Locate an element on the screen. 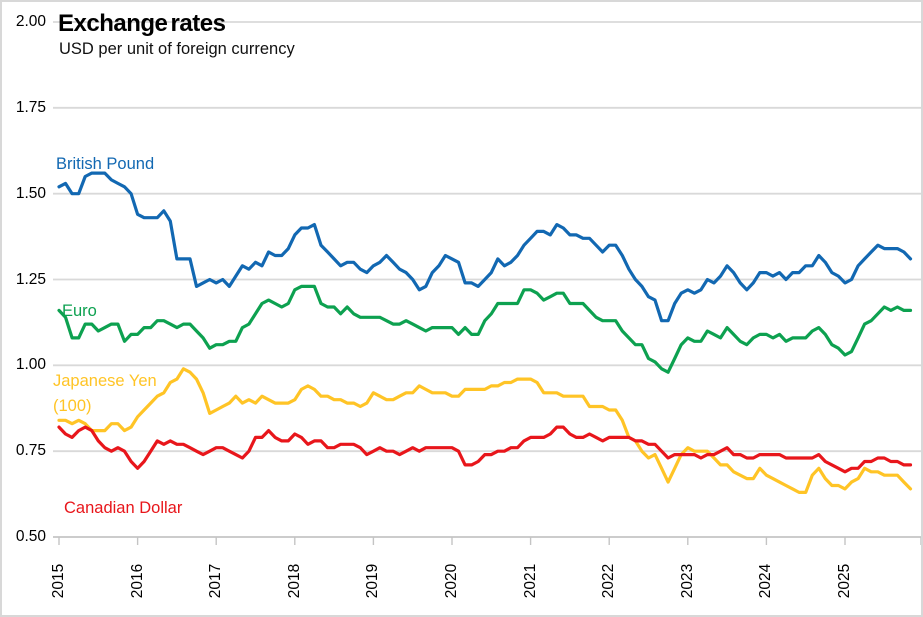  x-tick-label: 2025 is located at coordinates (844, 581).